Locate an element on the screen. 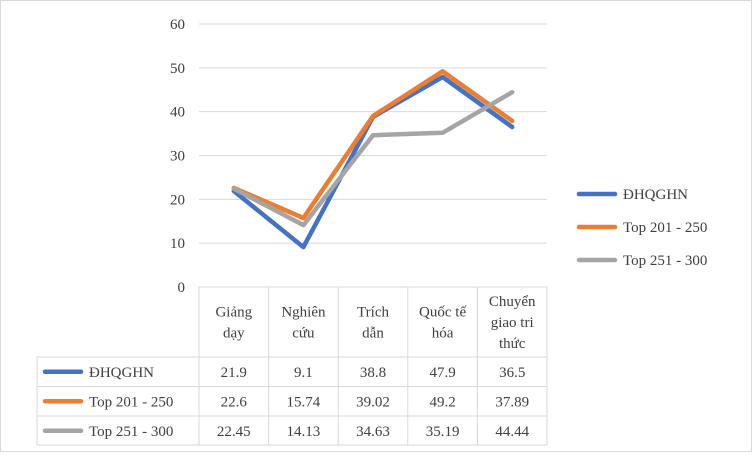 The height and width of the screenshot is (456, 752). y-tick-label: 60 is located at coordinates (177, 25).